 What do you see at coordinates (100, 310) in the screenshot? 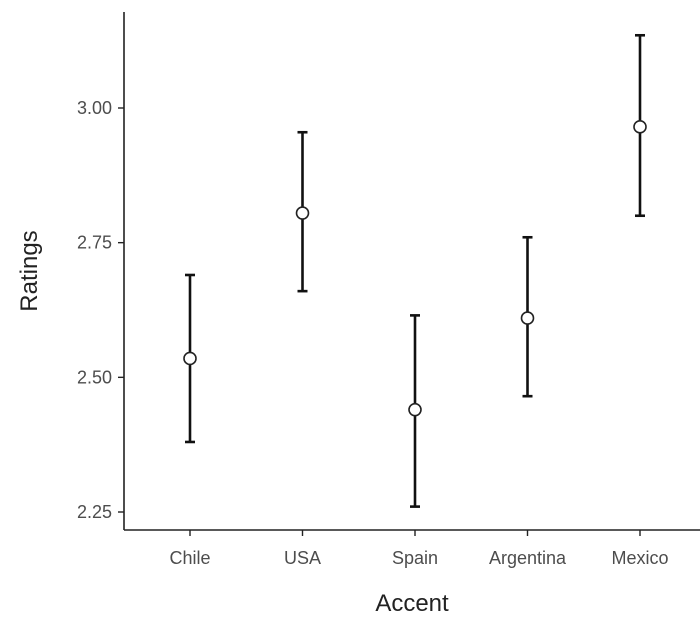
I see `y-ticks: 2.25 2.50 2.75 3.00` at bounding box center [100, 310].